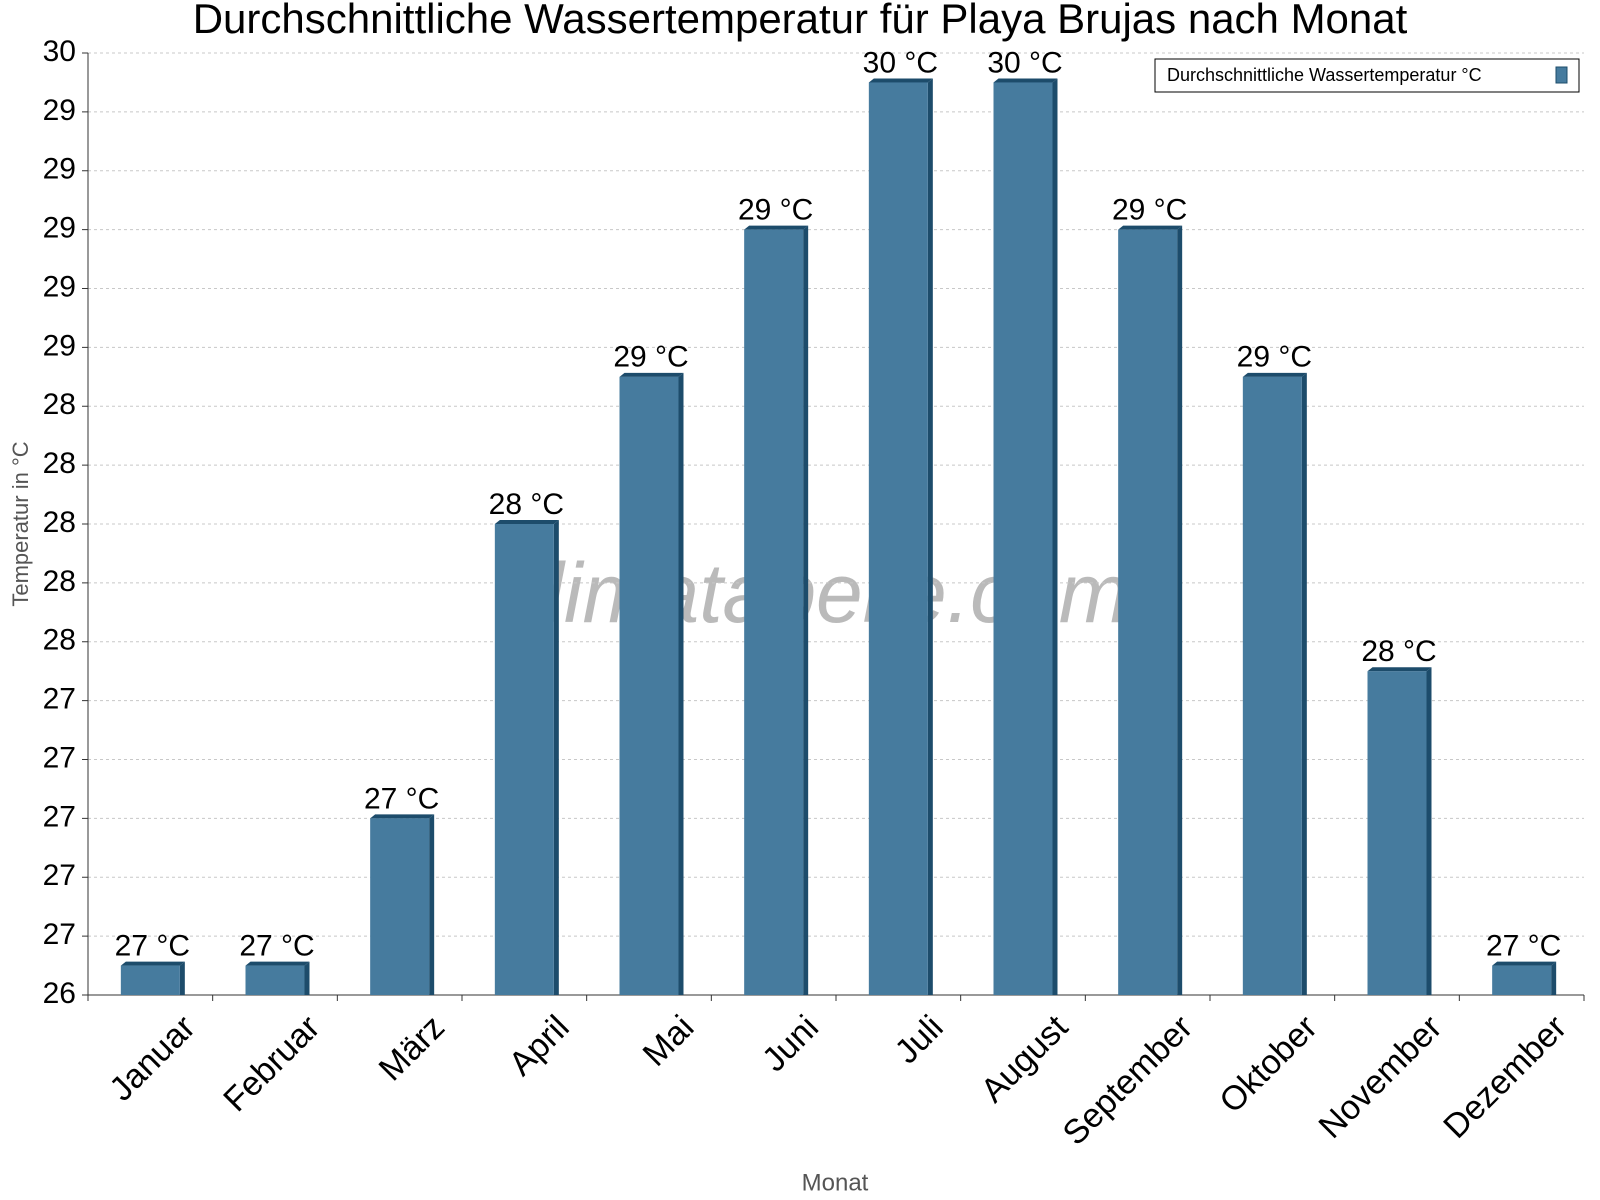 The height and width of the screenshot is (1200, 1600). I want to click on y-tick-label: 30, so click(59, 51).